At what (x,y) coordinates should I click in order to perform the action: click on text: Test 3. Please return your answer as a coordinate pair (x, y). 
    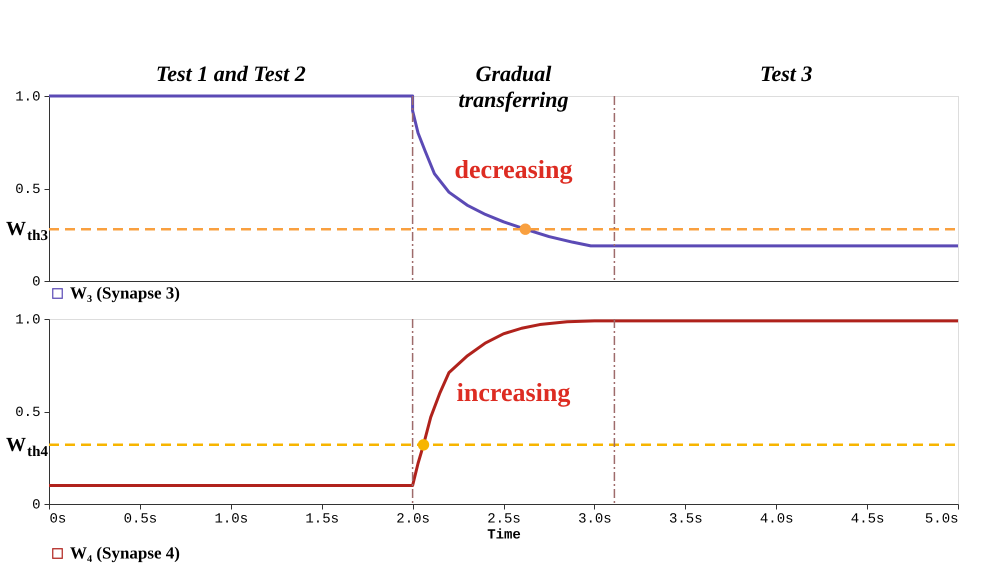
    Looking at the image, I should click on (786, 73).